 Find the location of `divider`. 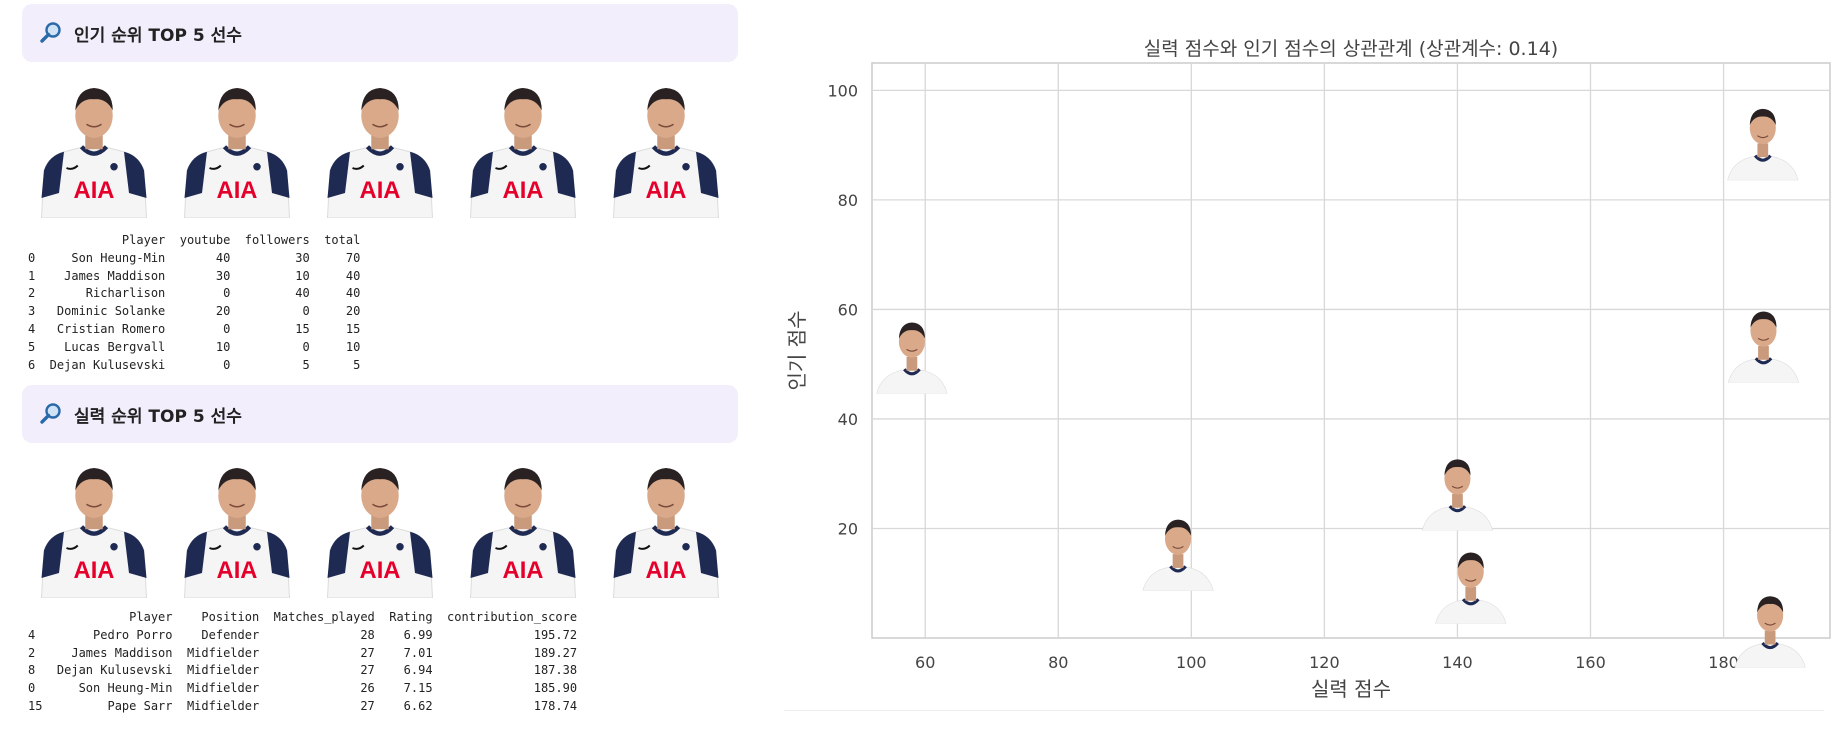

divider is located at coordinates (1304, 710).